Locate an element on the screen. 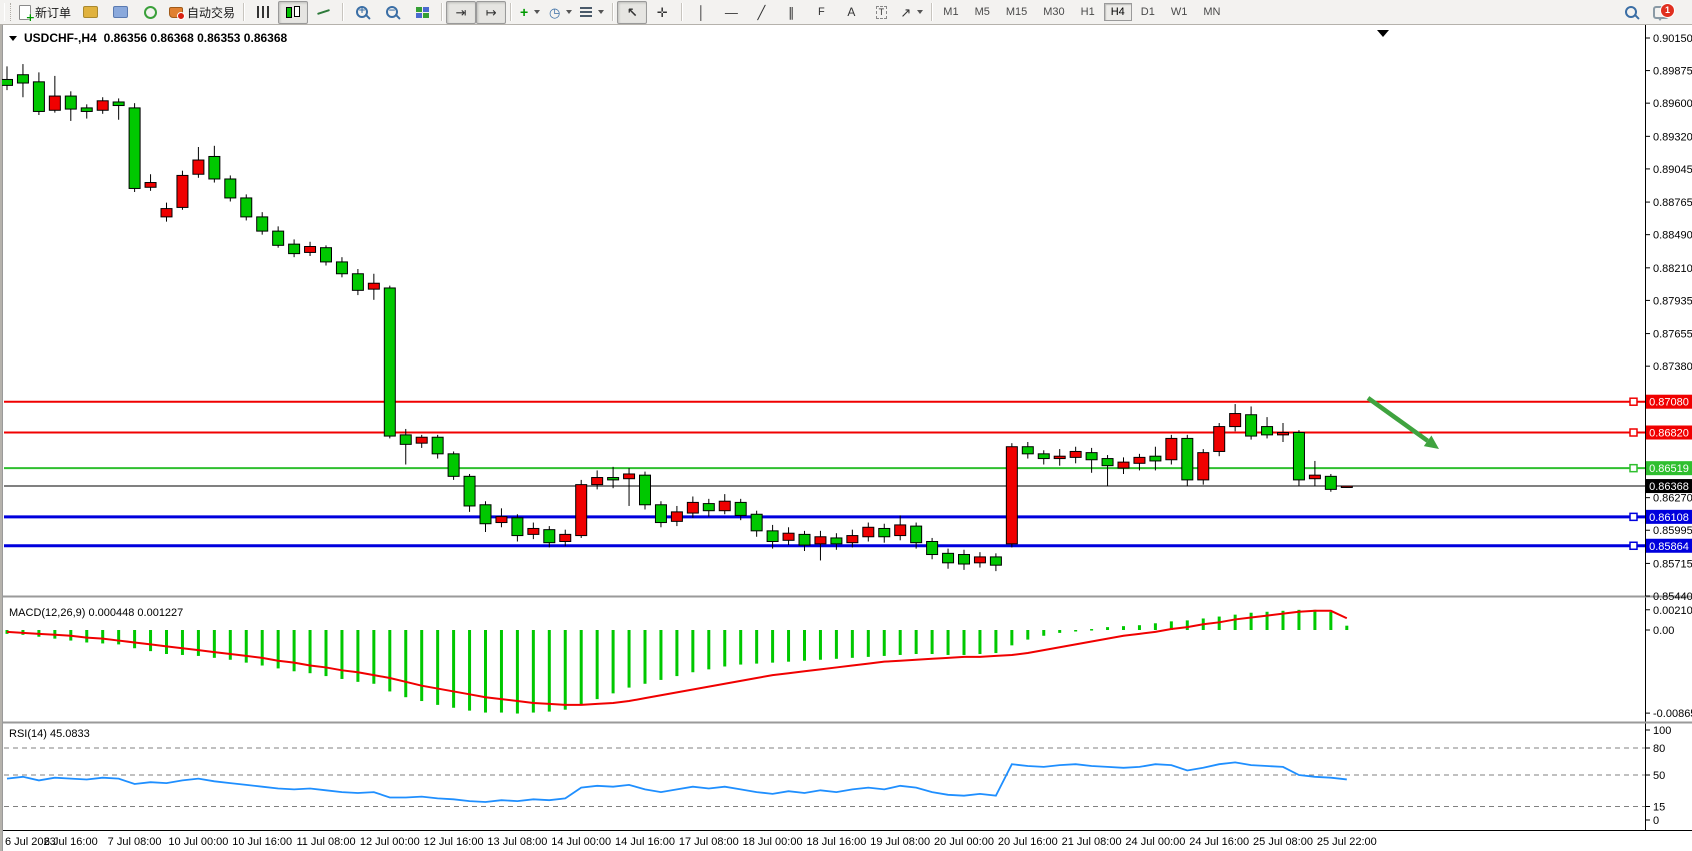 The width and height of the screenshot is (1692, 851). trendline-icon: ╱ is located at coordinates (761, 12).